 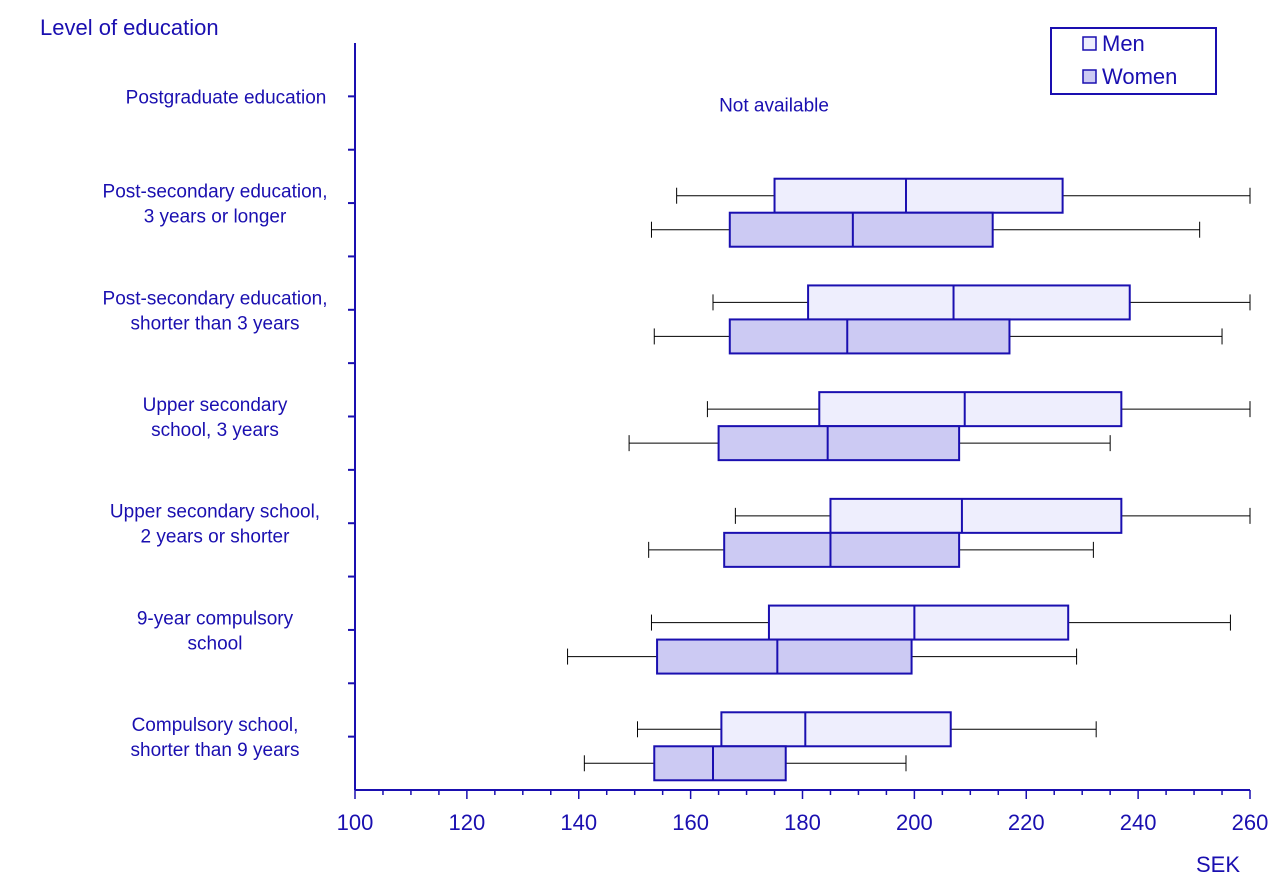 What do you see at coordinates (774, 105) in the screenshot?
I see `not-available-note: Not available` at bounding box center [774, 105].